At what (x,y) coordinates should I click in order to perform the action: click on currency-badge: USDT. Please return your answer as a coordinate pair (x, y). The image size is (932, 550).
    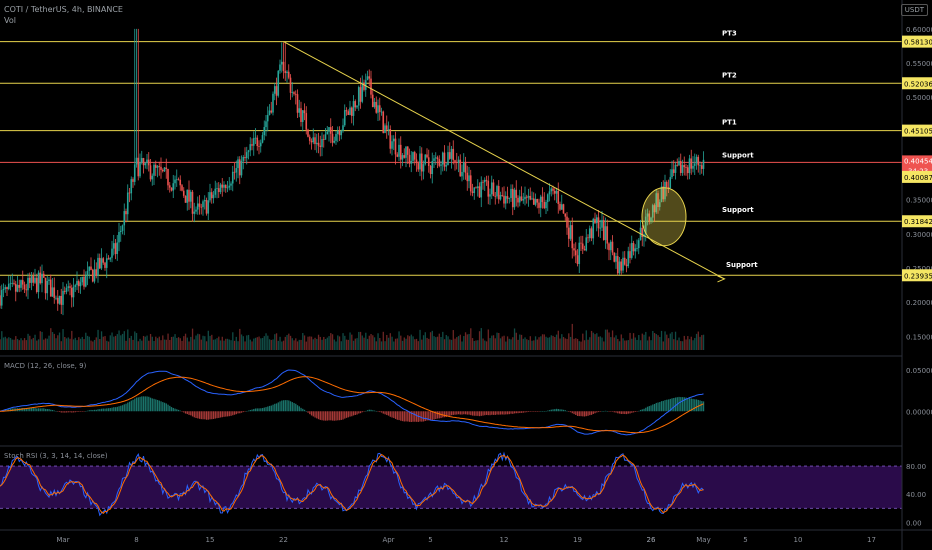
    Looking at the image, I should click on (914, 10).